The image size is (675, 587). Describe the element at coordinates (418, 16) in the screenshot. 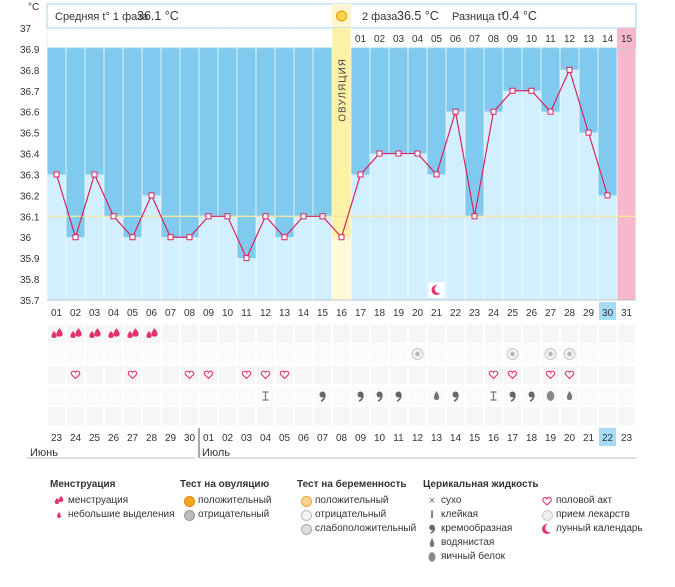

I see `phase2-value: 36.5 °C` at that location.